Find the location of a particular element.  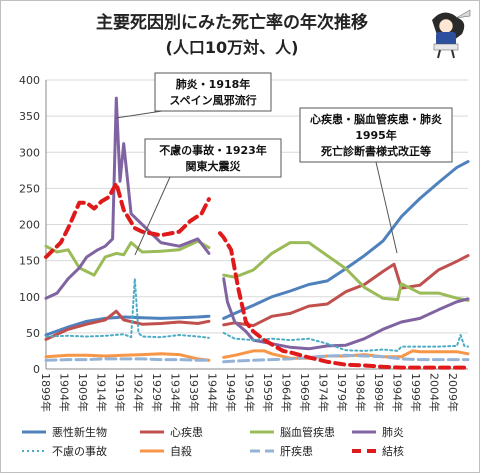

chart-subtitle: (人口10万対、人) is located at coordinates (232, 47).